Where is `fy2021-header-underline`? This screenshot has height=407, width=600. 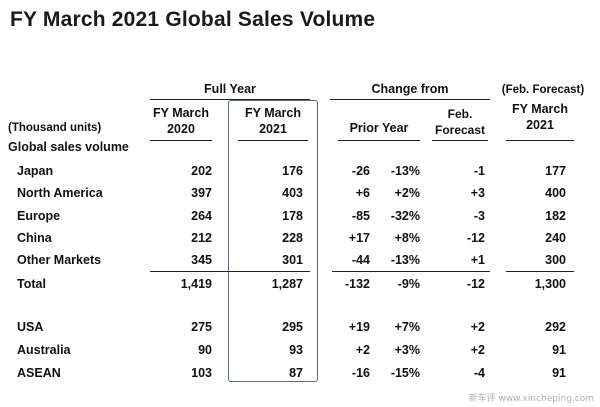
fy2021-header-underline is located at coordinates (273, 140).